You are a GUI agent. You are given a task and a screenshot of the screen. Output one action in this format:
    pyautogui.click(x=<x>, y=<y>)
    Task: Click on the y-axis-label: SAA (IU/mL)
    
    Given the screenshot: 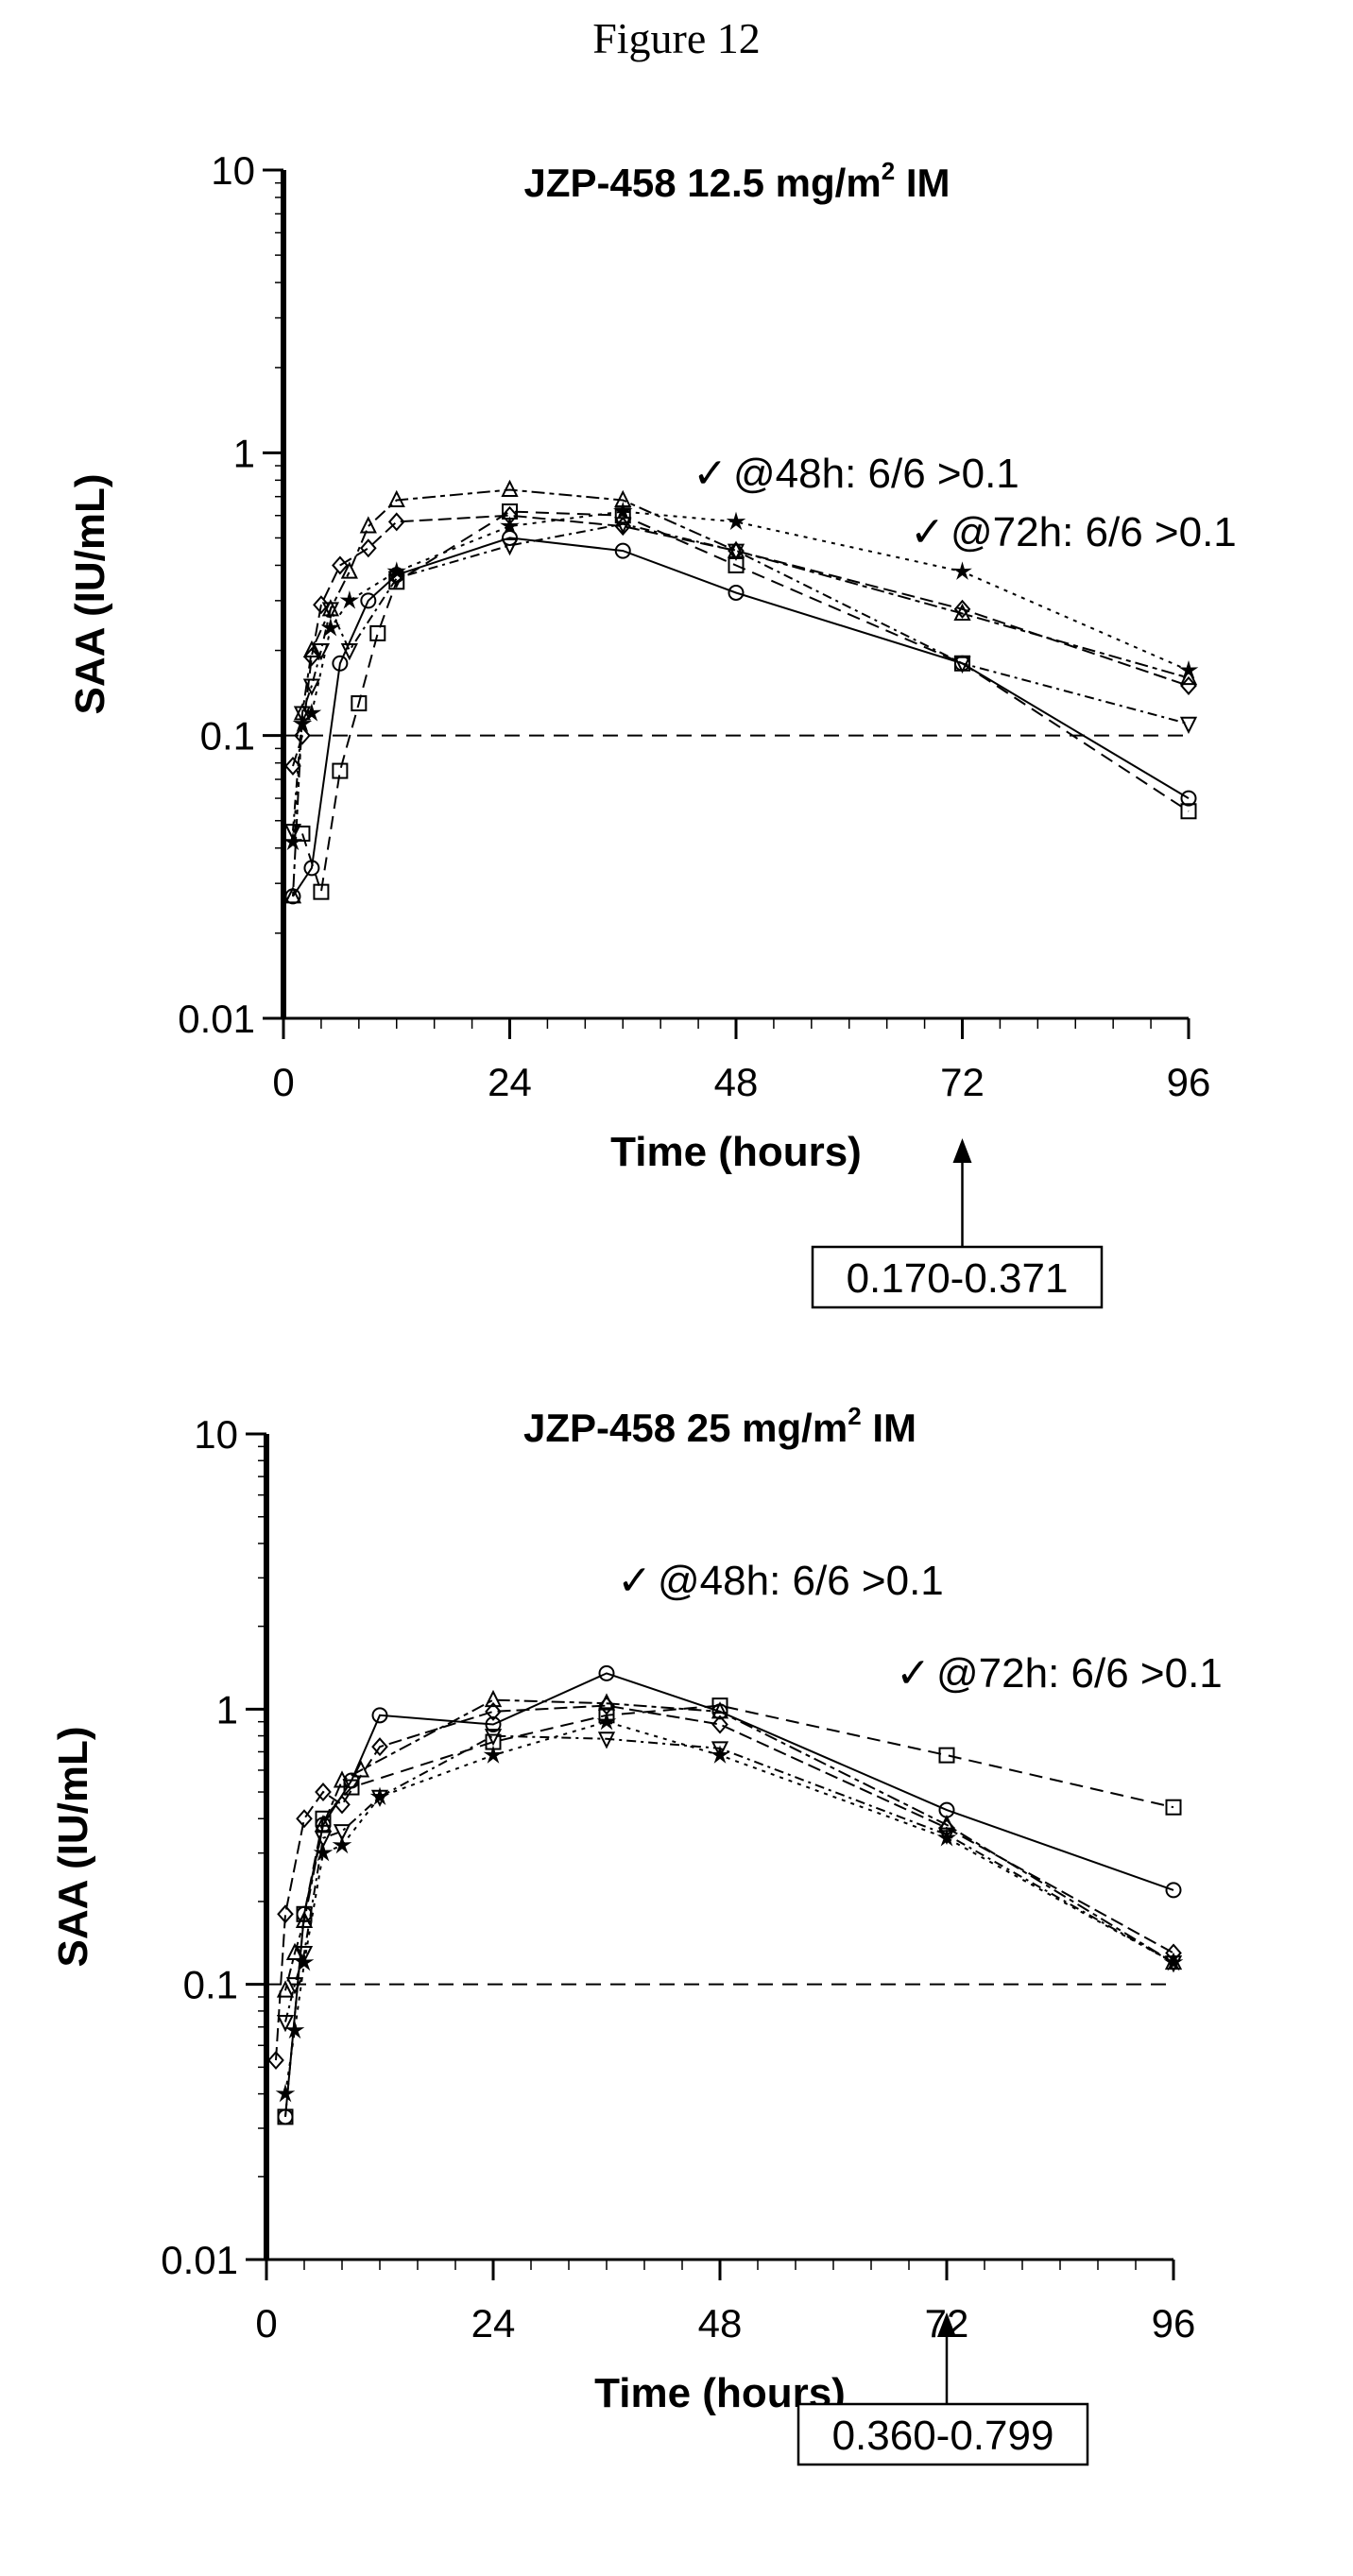 What is the action you would take?
    pyautogui.click(x=73, y=1846)
    